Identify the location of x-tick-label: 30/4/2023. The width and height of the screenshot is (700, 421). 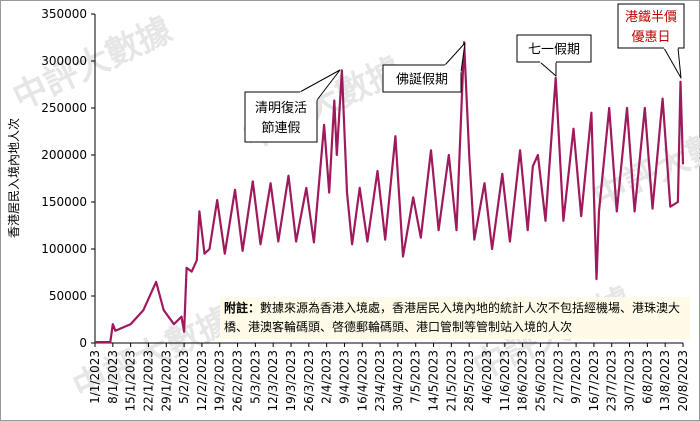
(398, 381).